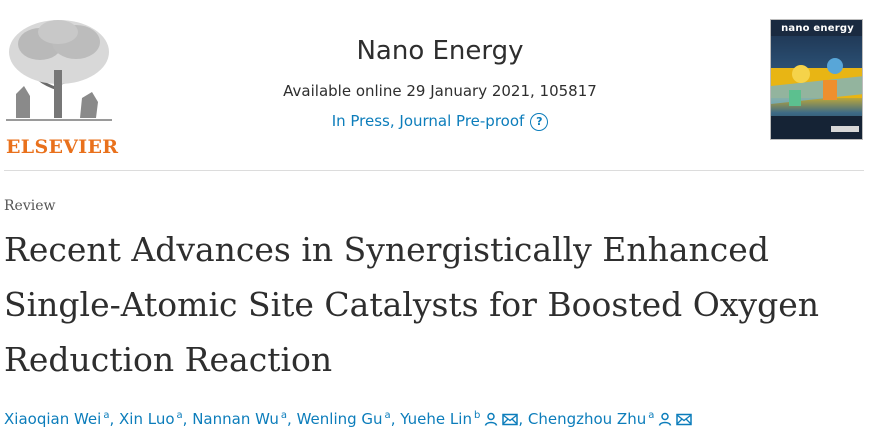  What do you see at coordinates (440, 51) in the screenshot?
I see `journal-title: Nano Energy` at bounding box center [440, 51].